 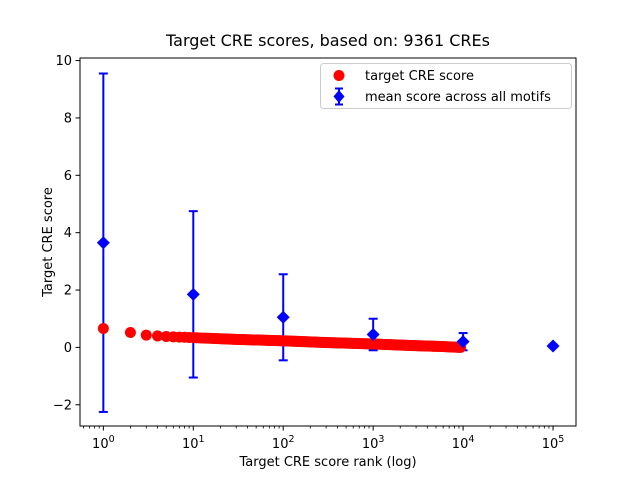 What do you see at coordinates (328, 443) in the screenshot?
I see `x-tick-labels: 10⁰ 10¹ 10² 10³ 10⁴ 10⁵` at bounding box center [328, 443].